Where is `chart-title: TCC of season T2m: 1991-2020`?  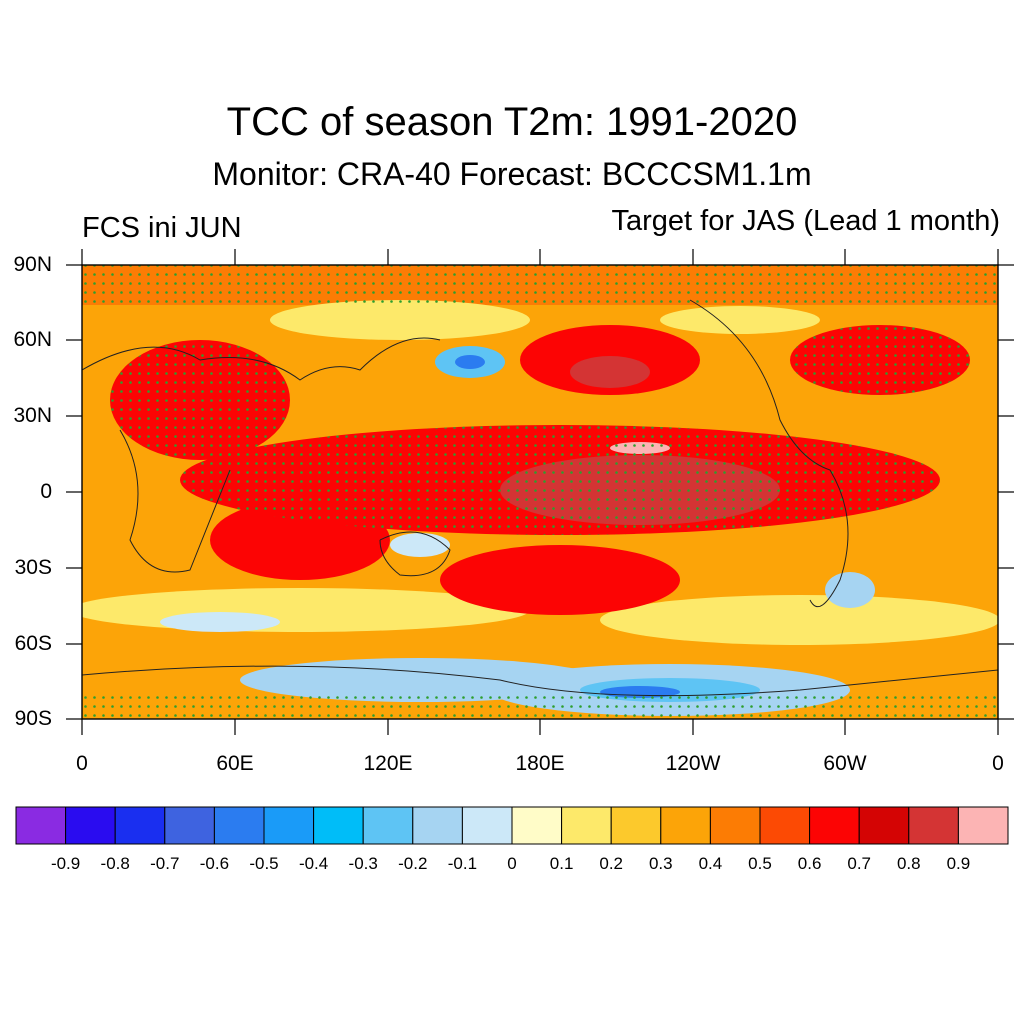
chart-title: TCC of season T2m: 1991-2020 is located at coordinates (512, 122).